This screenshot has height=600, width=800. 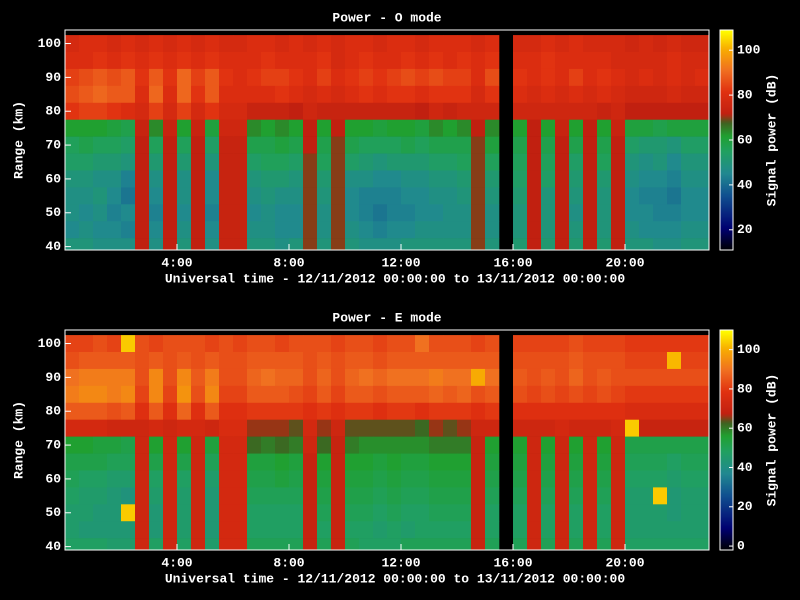 What do you see at coordinates (386, 317) in the screenshot?
I see `panel-title: Power - E mode` at bounding box center [386, 317].